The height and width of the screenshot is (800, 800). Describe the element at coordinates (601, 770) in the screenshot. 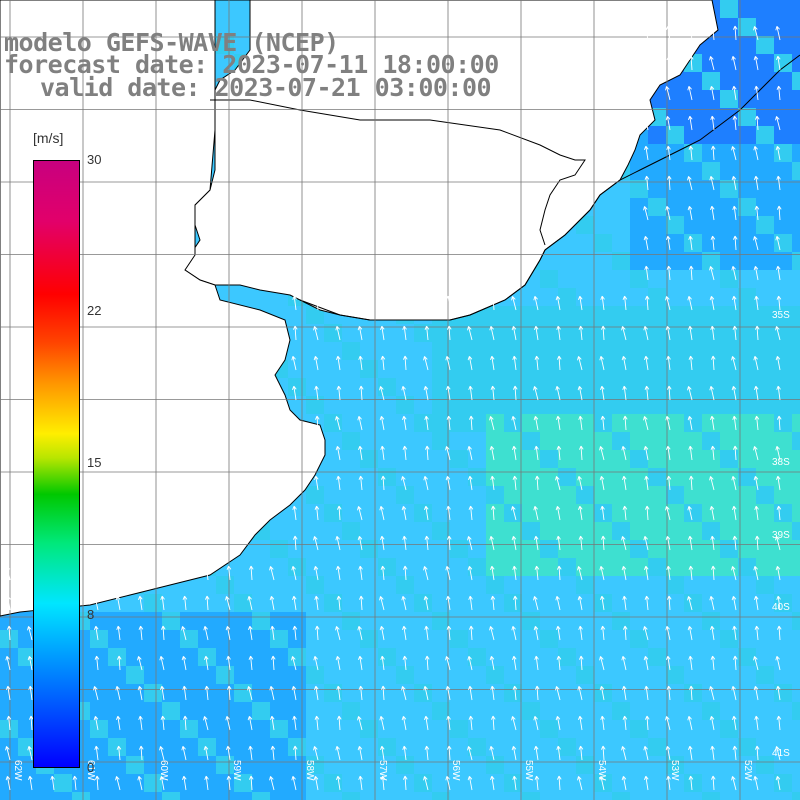

I see `lon-label: 54W` at that location.